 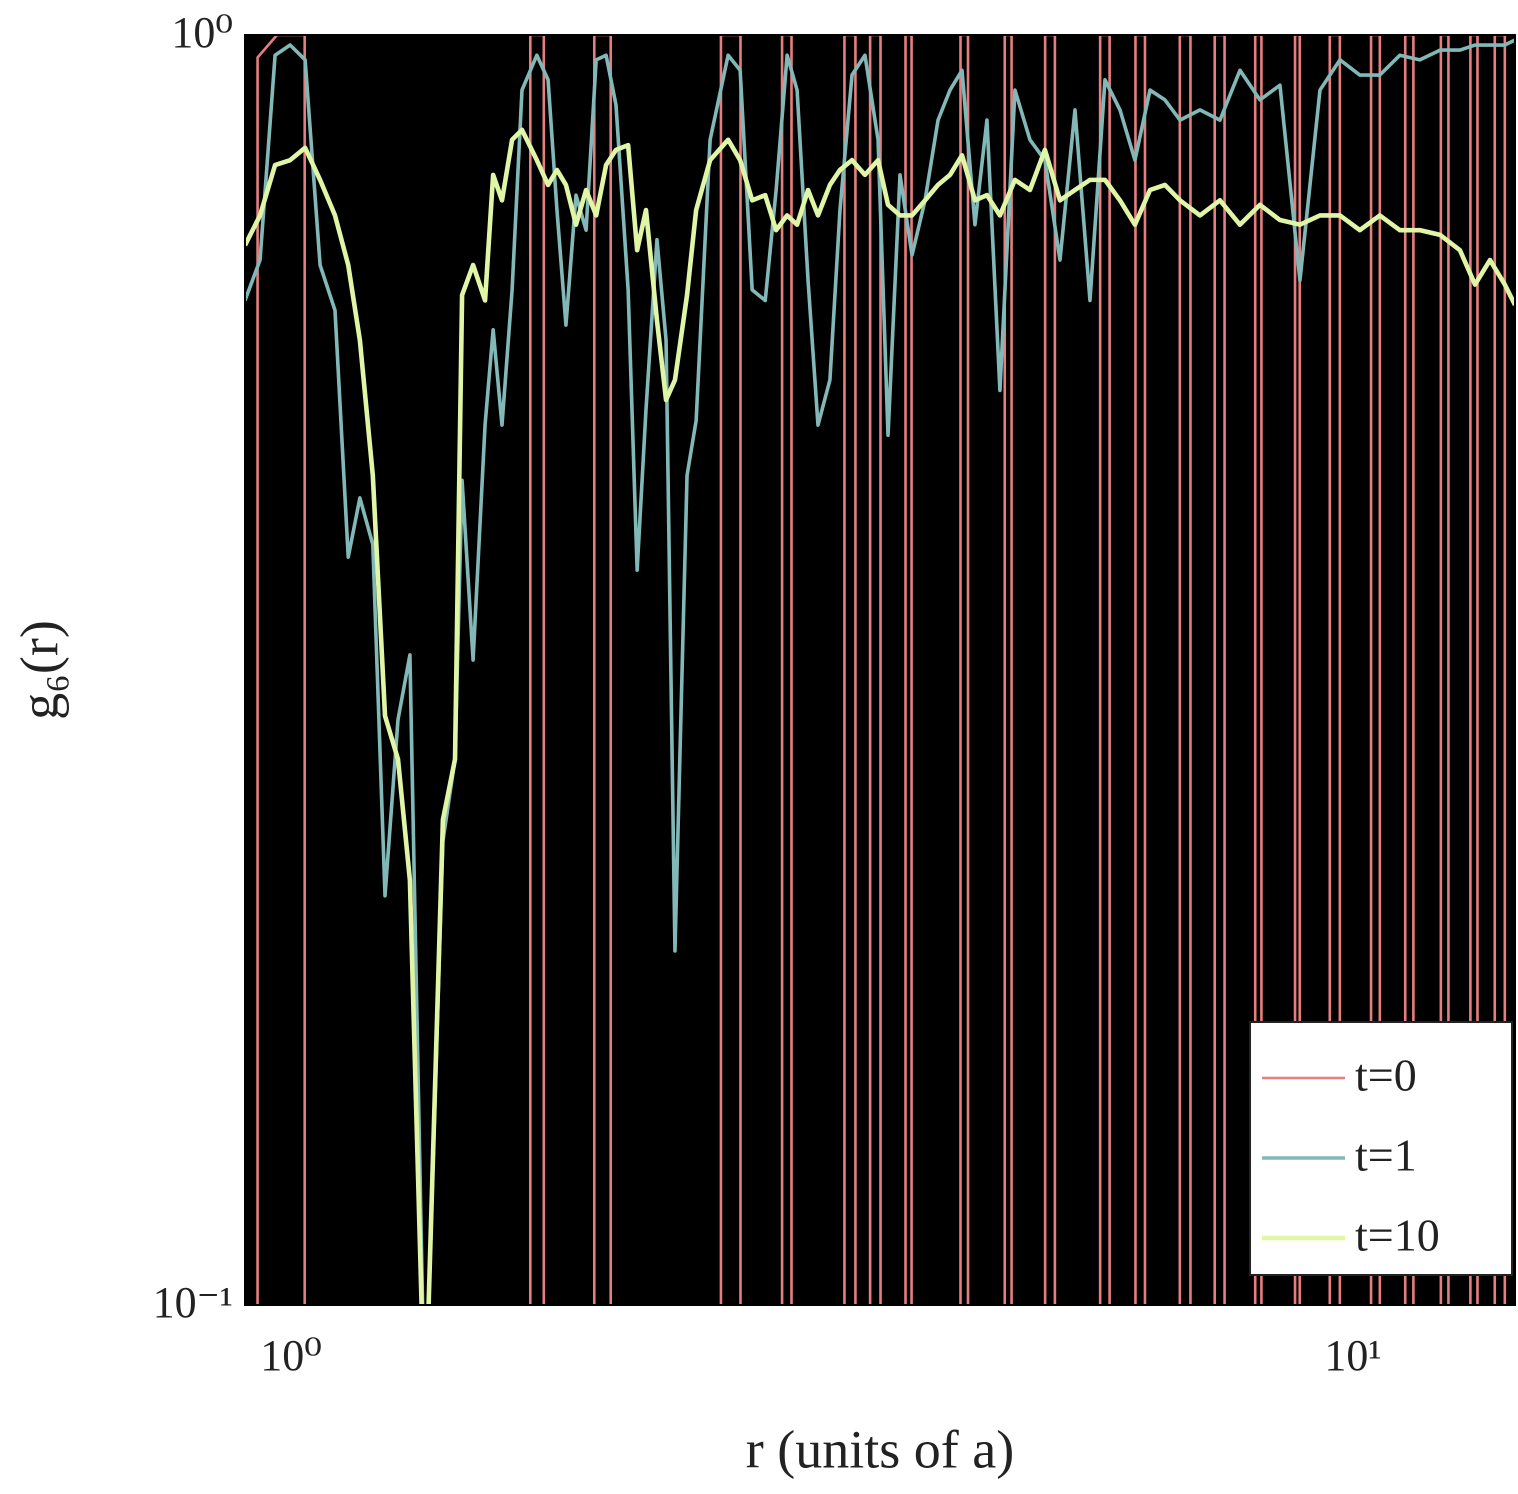 I want to click on y-tick-label: 10⁻¹, so click(x=193, y=1302).